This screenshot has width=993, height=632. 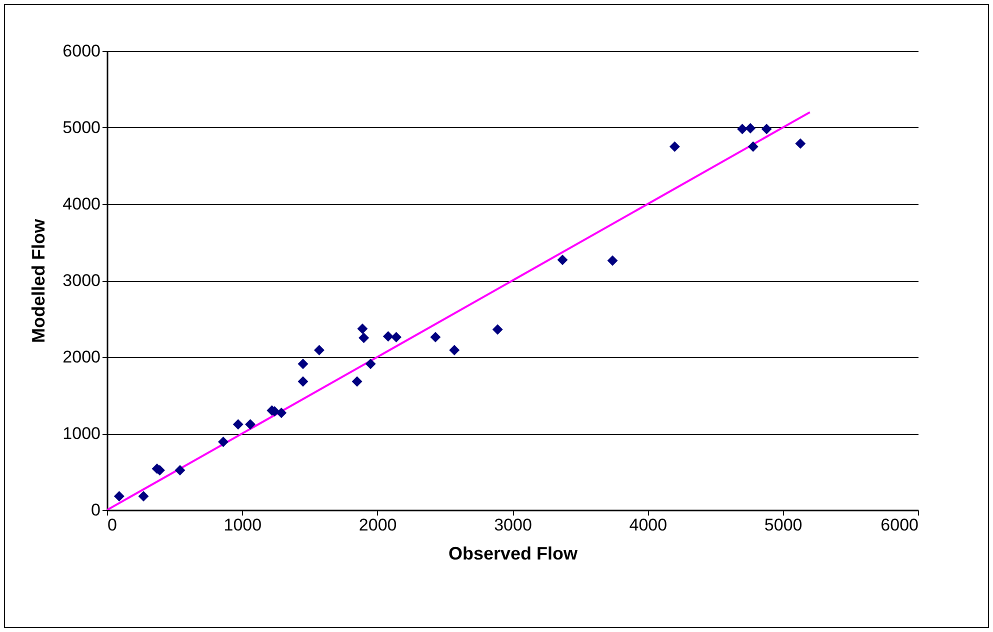 I want to click on y-tick-label: 3000, so click(x=81, y=280).